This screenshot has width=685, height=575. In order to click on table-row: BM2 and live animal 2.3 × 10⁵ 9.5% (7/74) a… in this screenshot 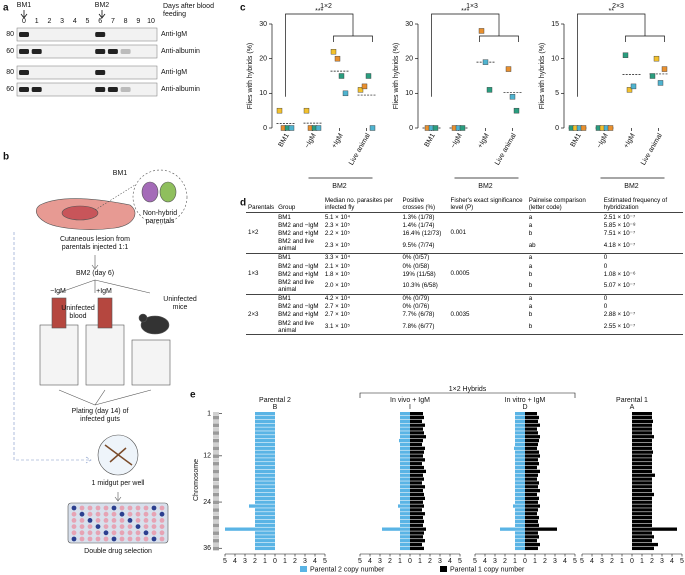, I will do `click(464, 246)`.